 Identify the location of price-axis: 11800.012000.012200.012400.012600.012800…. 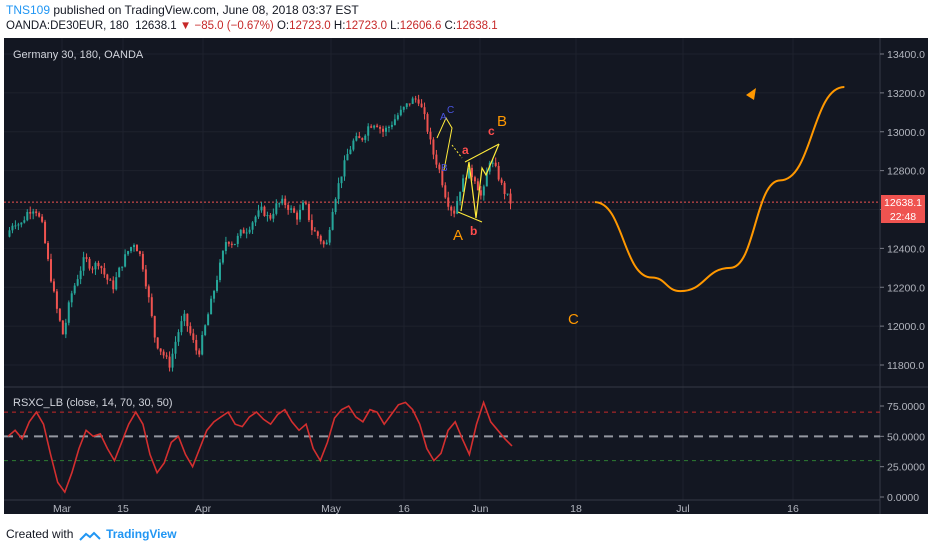
(902, 210).